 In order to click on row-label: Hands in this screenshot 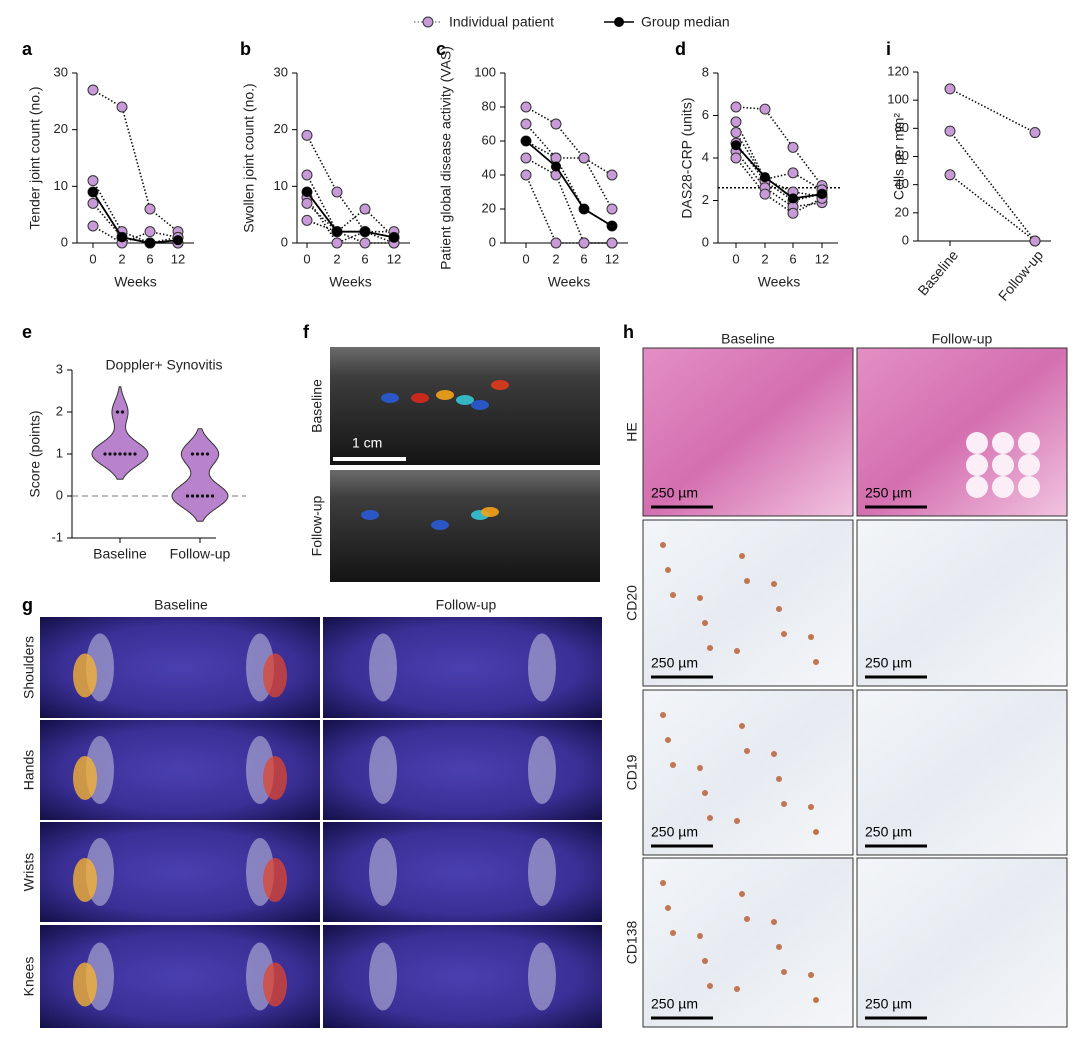, I will do `click(29, 770)`.